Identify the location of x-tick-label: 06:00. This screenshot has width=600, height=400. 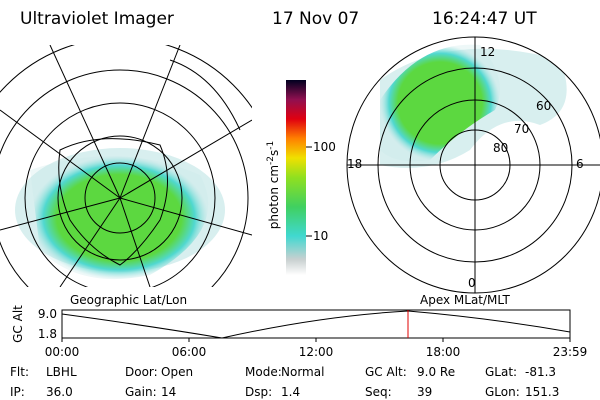
(189, 352).